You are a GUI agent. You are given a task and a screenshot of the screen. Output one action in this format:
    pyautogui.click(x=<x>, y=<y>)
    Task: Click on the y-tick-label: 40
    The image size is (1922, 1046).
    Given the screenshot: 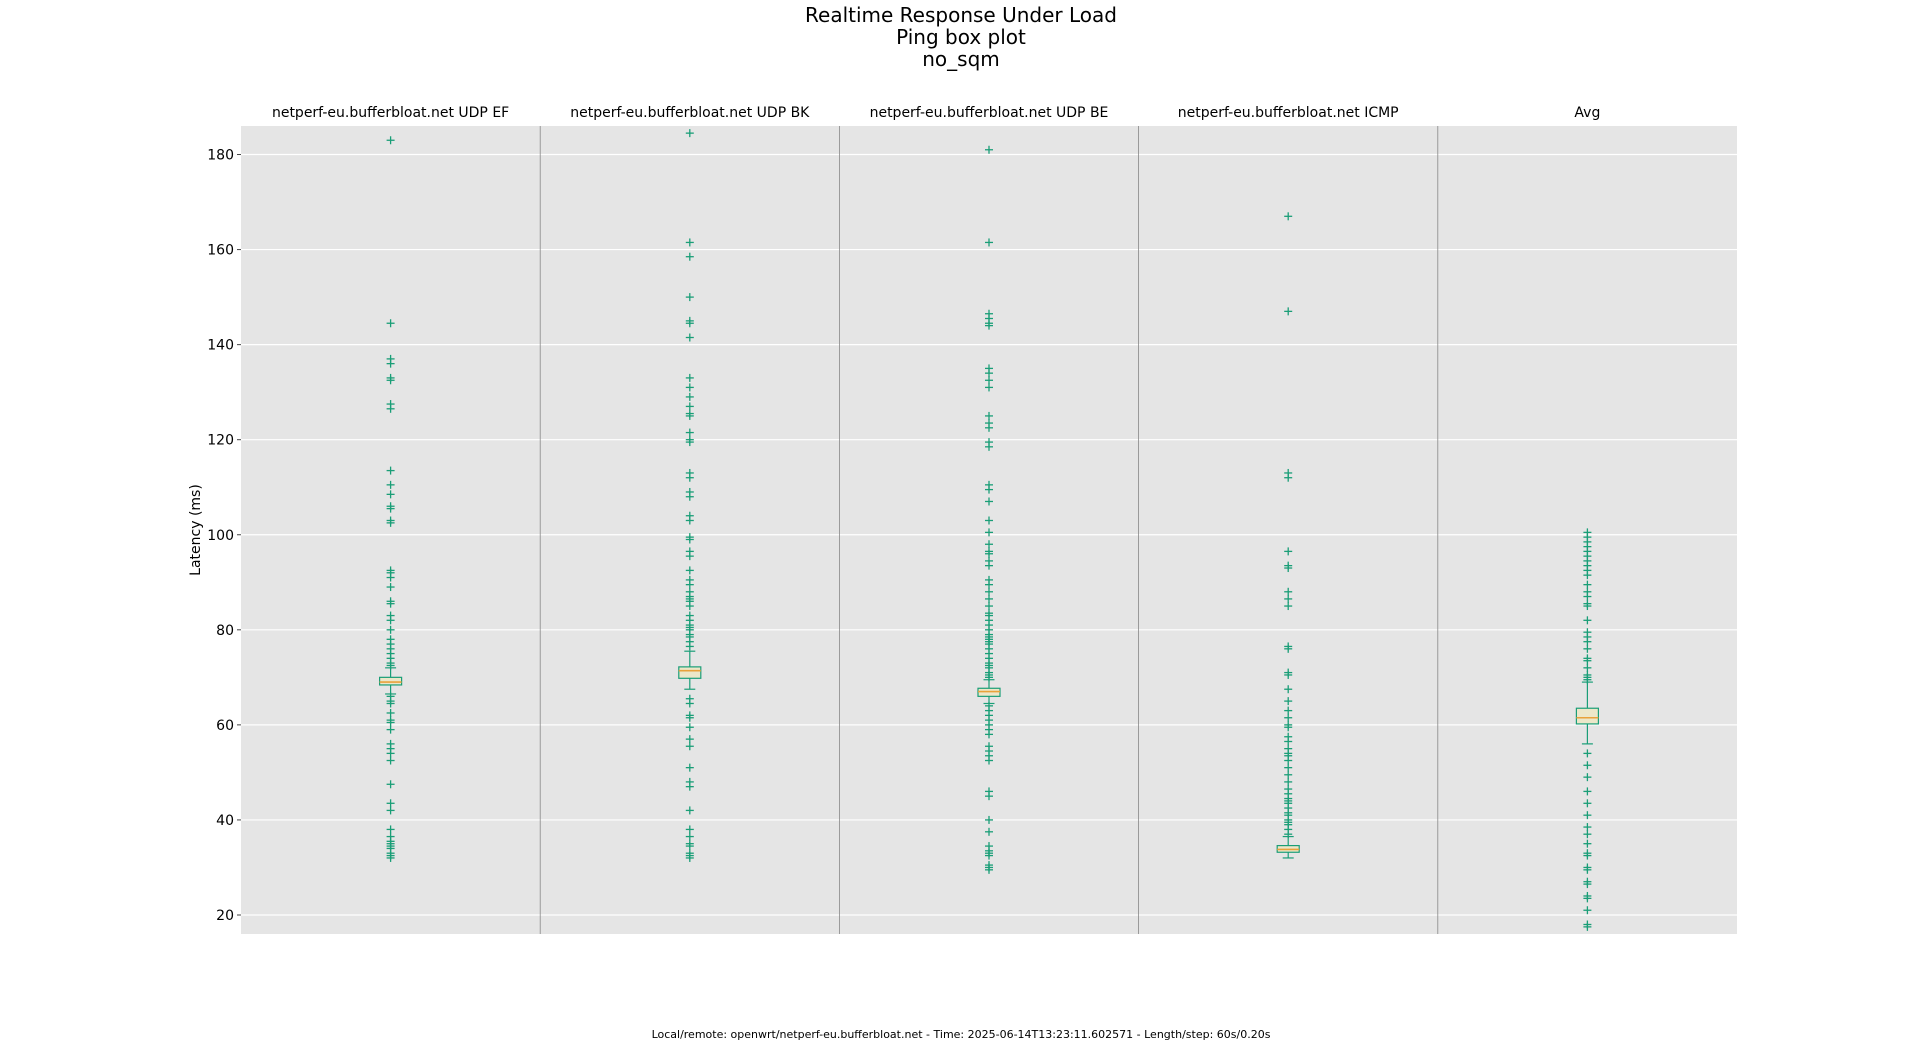 What is the action you would take?
    pyautogui.click(x=225, y=821)
    